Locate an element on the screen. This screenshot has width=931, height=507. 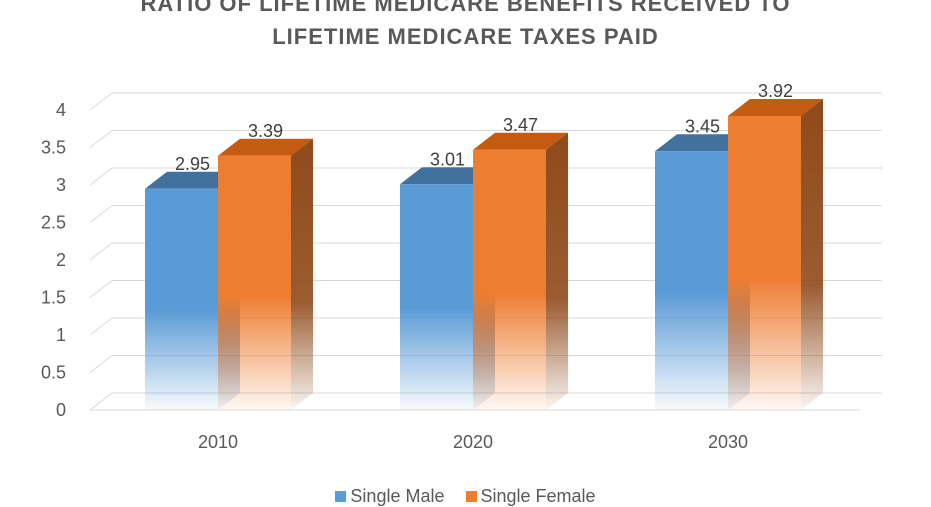
bar-single-male-2030 is located at coordinates (702, 272).